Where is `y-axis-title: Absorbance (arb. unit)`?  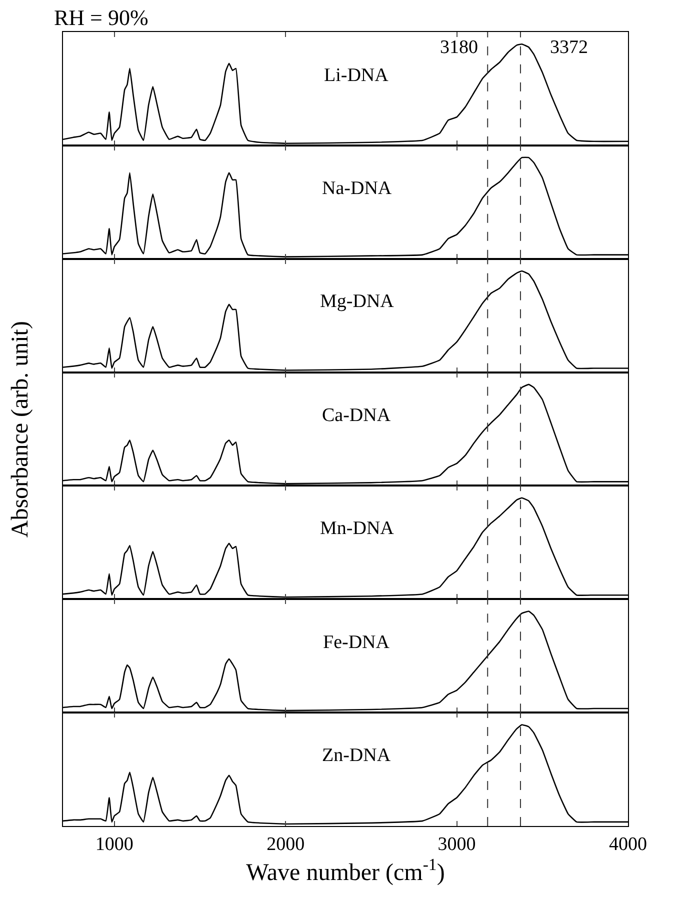
y-axis-title: Absorbance (arb. unit) is located at coordinates (21, 429).